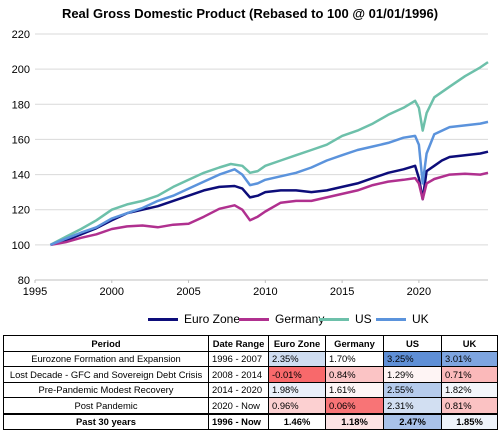  Describe the element at coordinates (106, 421) in the screenshot. I see `period-cell: Past 30 years` at that location.